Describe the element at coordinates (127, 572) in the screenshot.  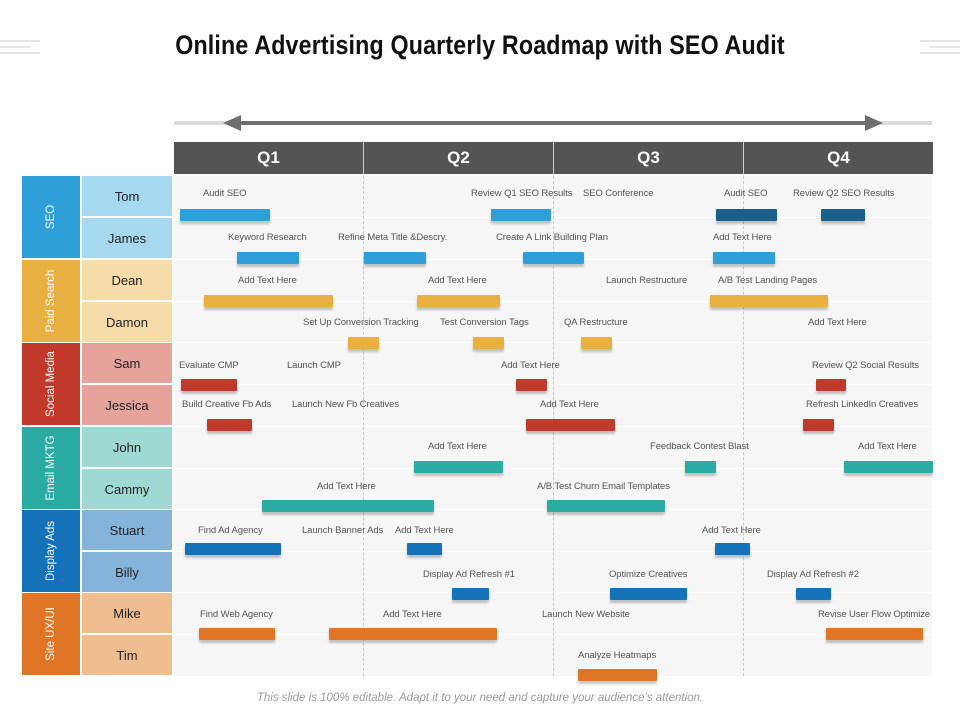
I see `person-name: Billy` at that location.